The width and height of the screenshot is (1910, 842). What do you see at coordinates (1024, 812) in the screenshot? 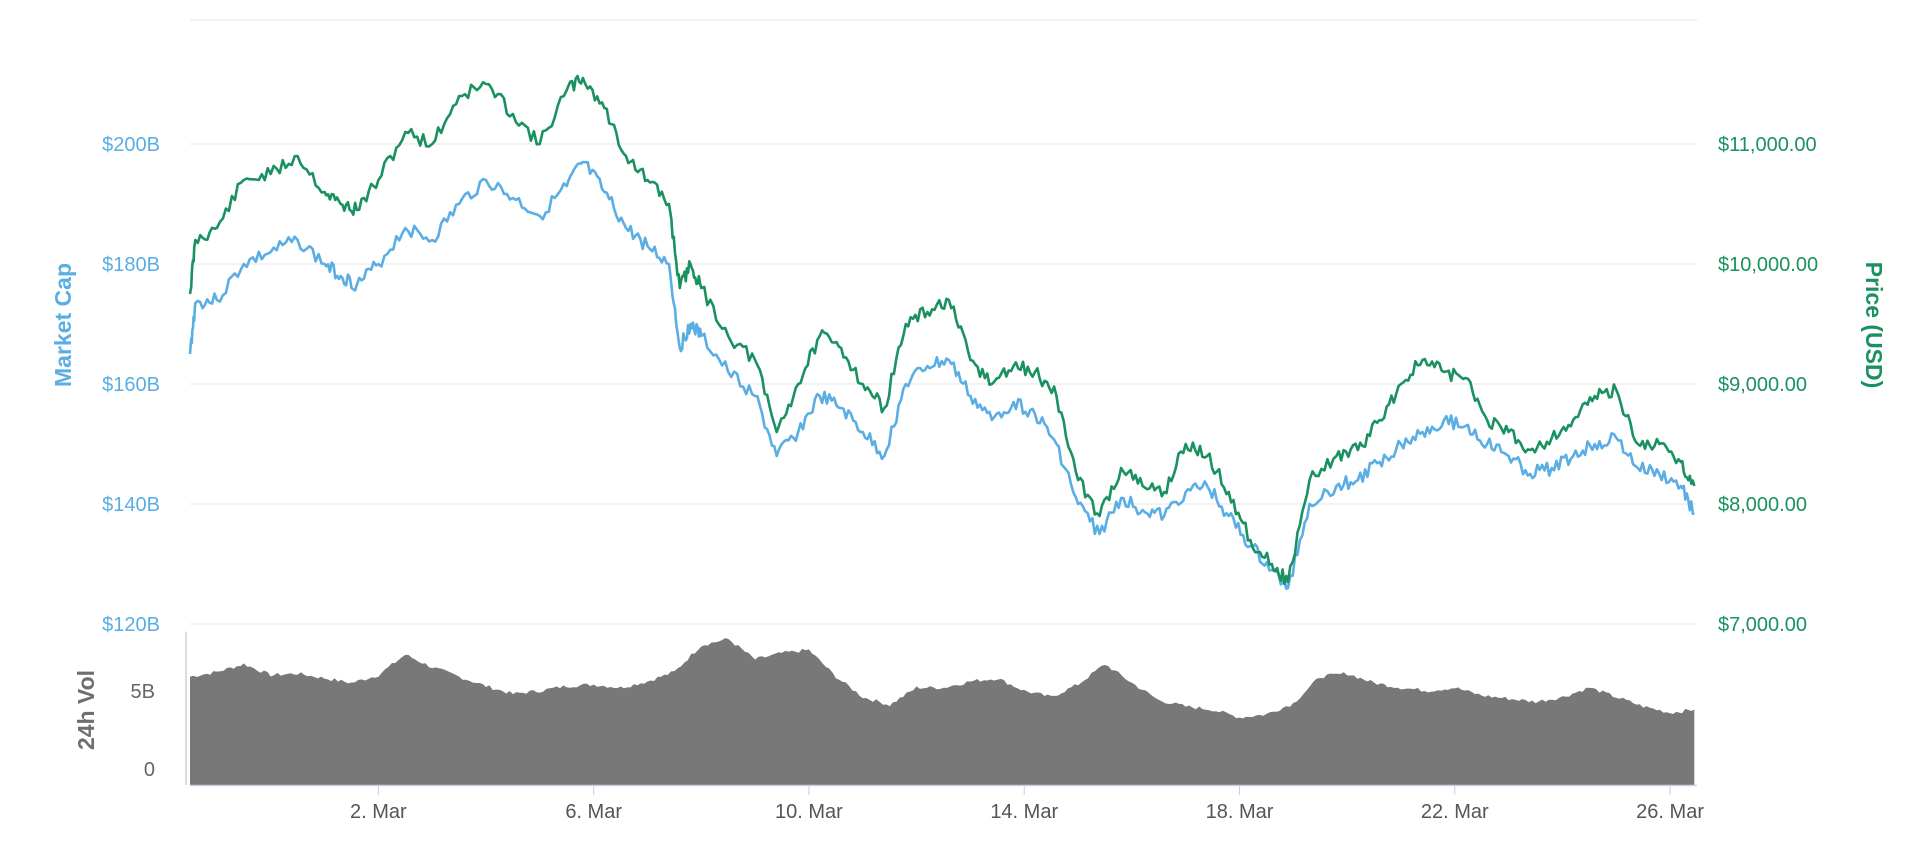
I see `x-tick-label: 14. Mar` at bounding box center [1024, 812].